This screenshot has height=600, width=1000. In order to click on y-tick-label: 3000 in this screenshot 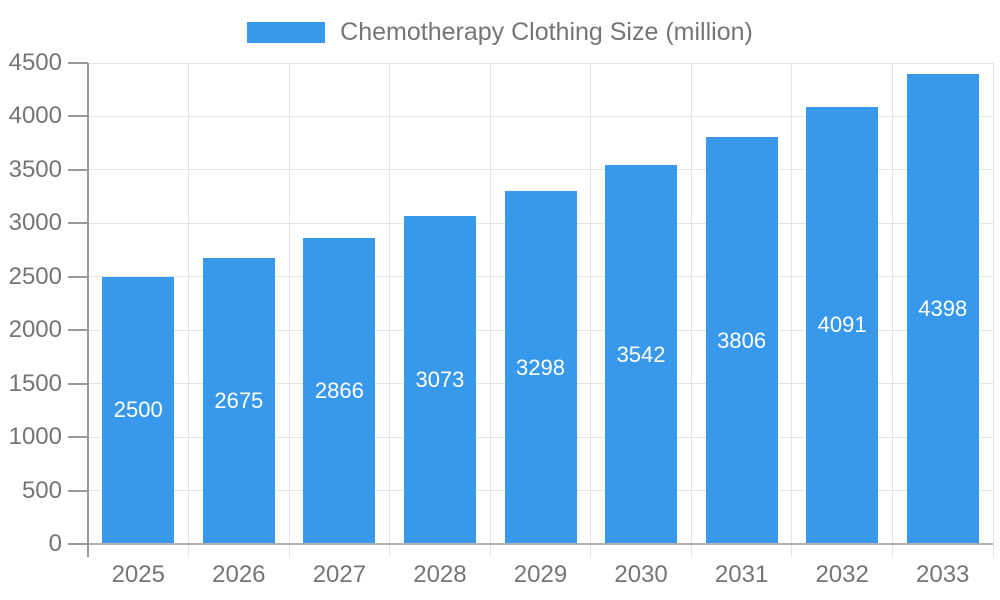, I will do `click(35, 223)`.